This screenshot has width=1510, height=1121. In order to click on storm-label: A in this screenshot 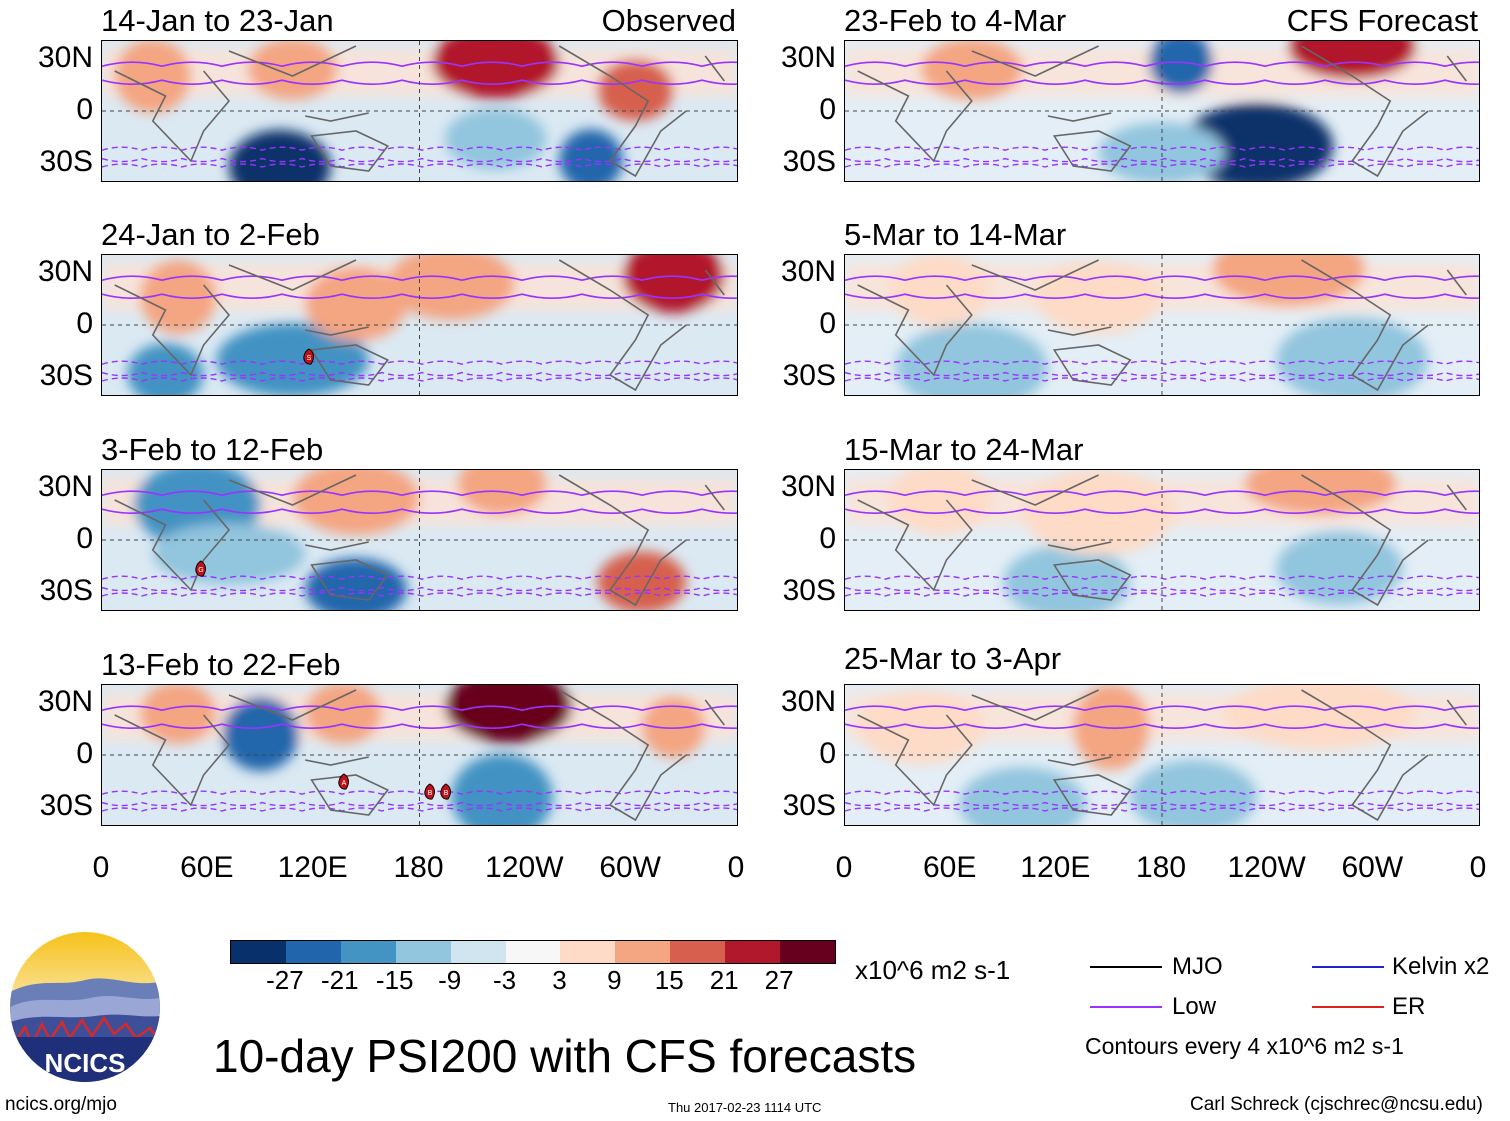, I will do `click(344, 783)`.